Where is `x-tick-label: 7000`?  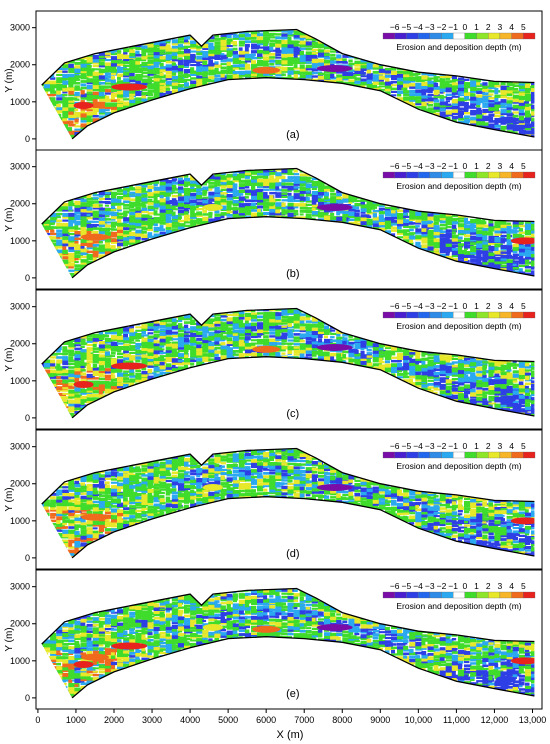
x-tick-label: 7000 is located at coordinates (304, 720).